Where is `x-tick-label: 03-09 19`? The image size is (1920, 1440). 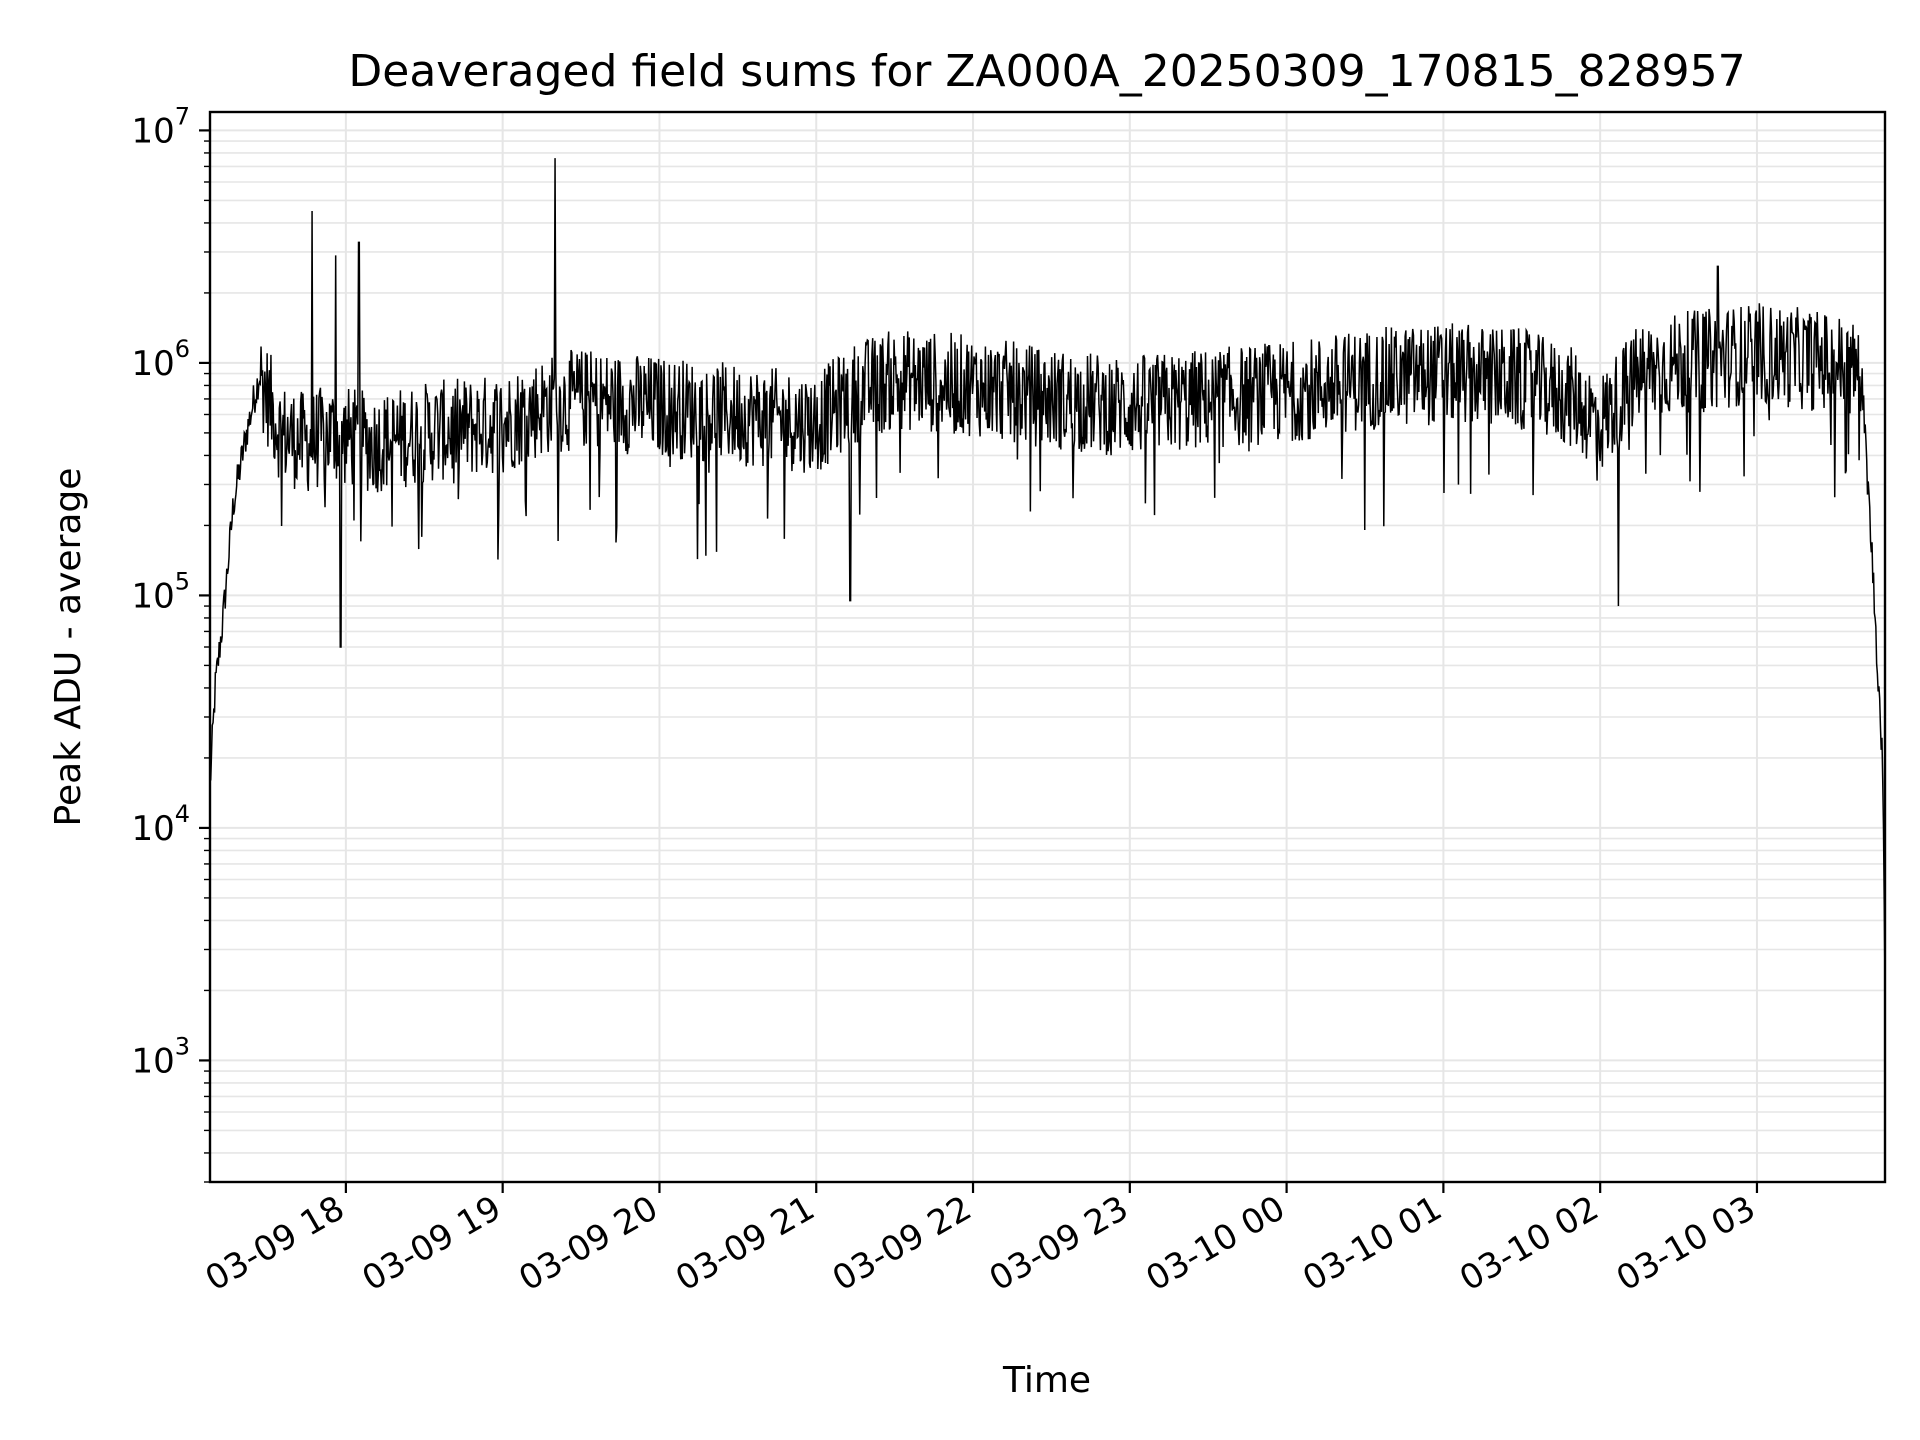 x-tick-label: 03-09 19 is located at coordinates (432, 1243).